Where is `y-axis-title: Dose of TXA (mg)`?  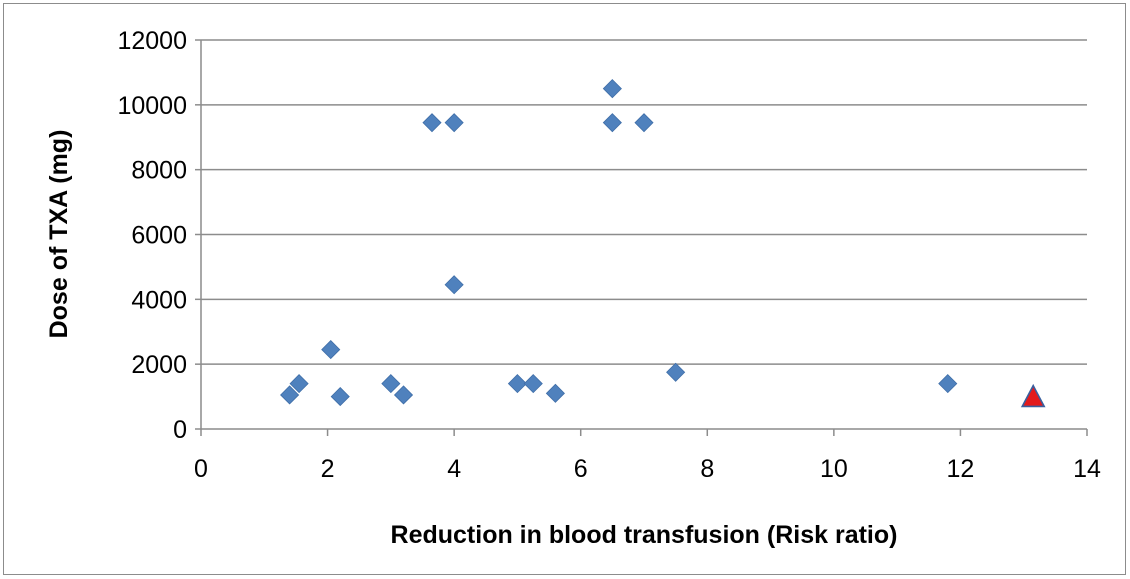 y-axis-title: Dose of TXA (mg) is located at coordinates (59, 234).